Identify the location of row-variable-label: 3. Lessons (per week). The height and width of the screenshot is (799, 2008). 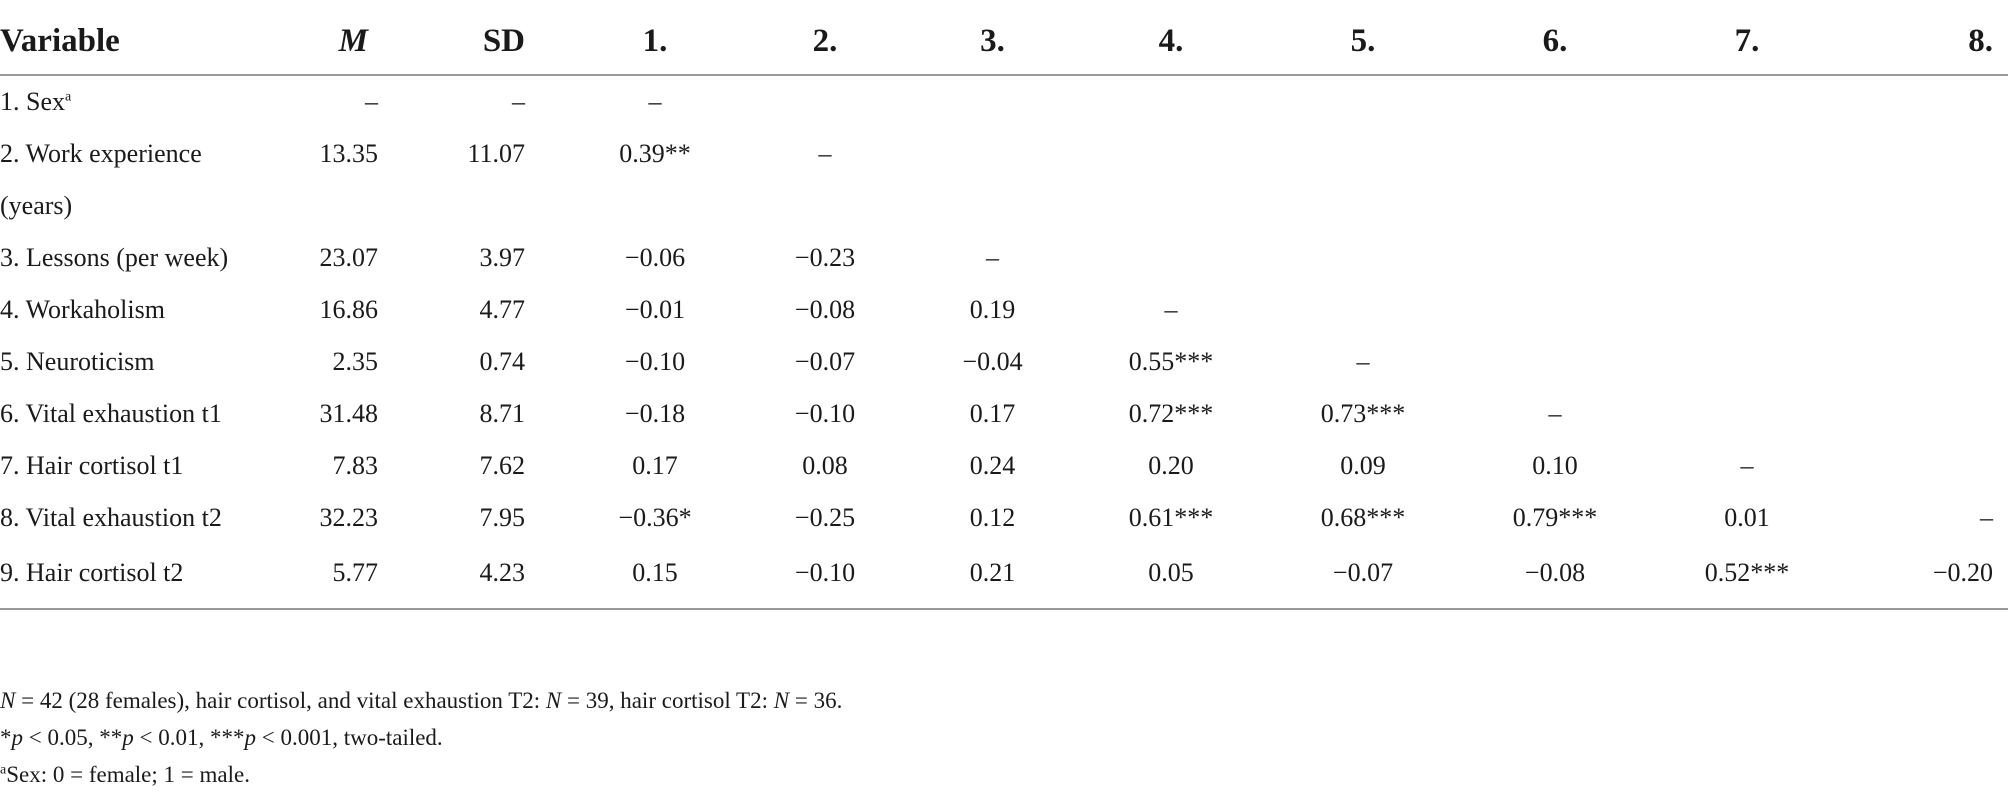
(114, 257).